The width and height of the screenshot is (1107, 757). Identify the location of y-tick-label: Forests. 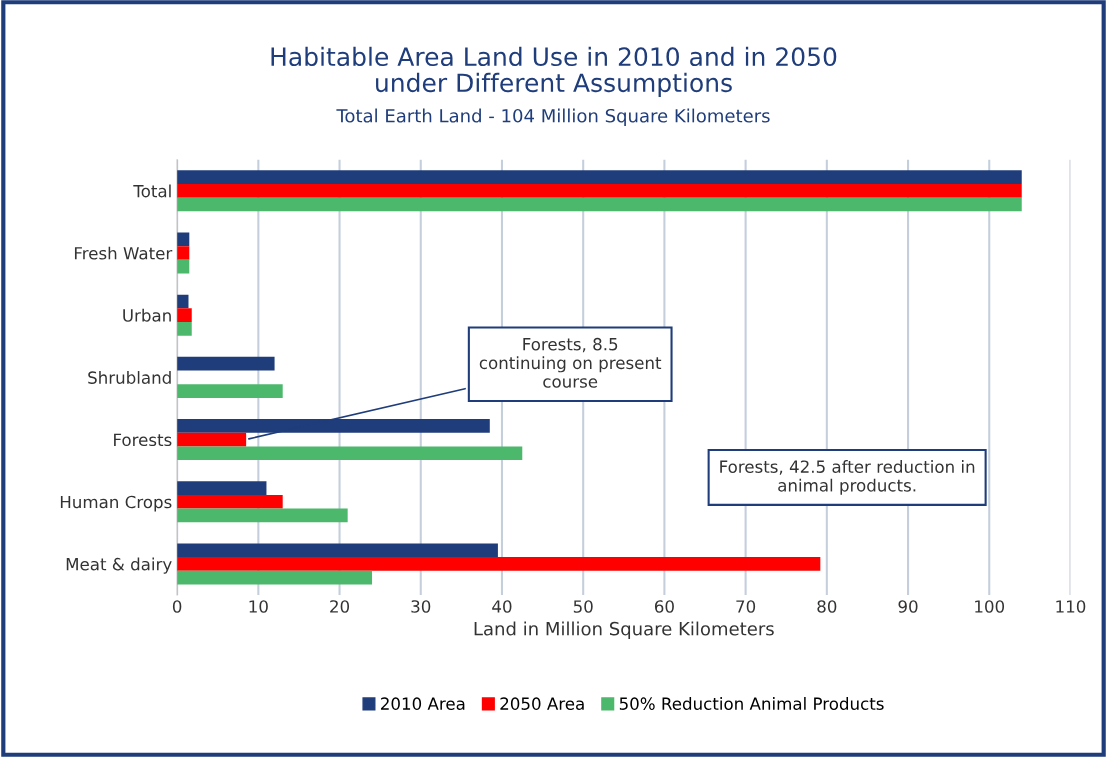
(143, 440).